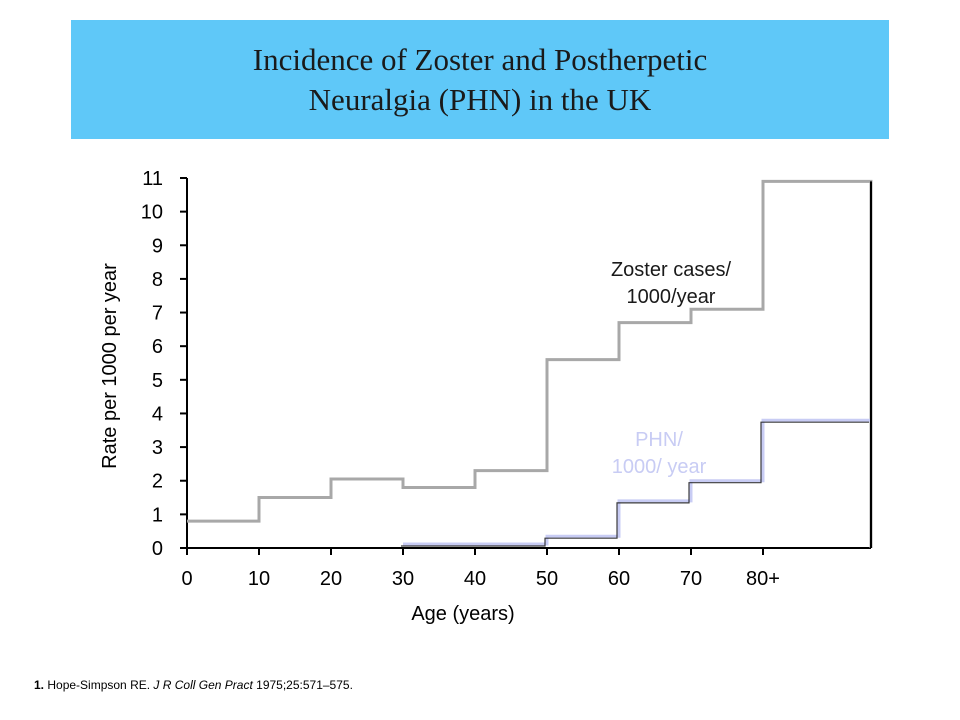  What do you see at coordinates (671, 297) in the screenshot?
I see `series-label: 1000/year` at bounding box center [671, 297].